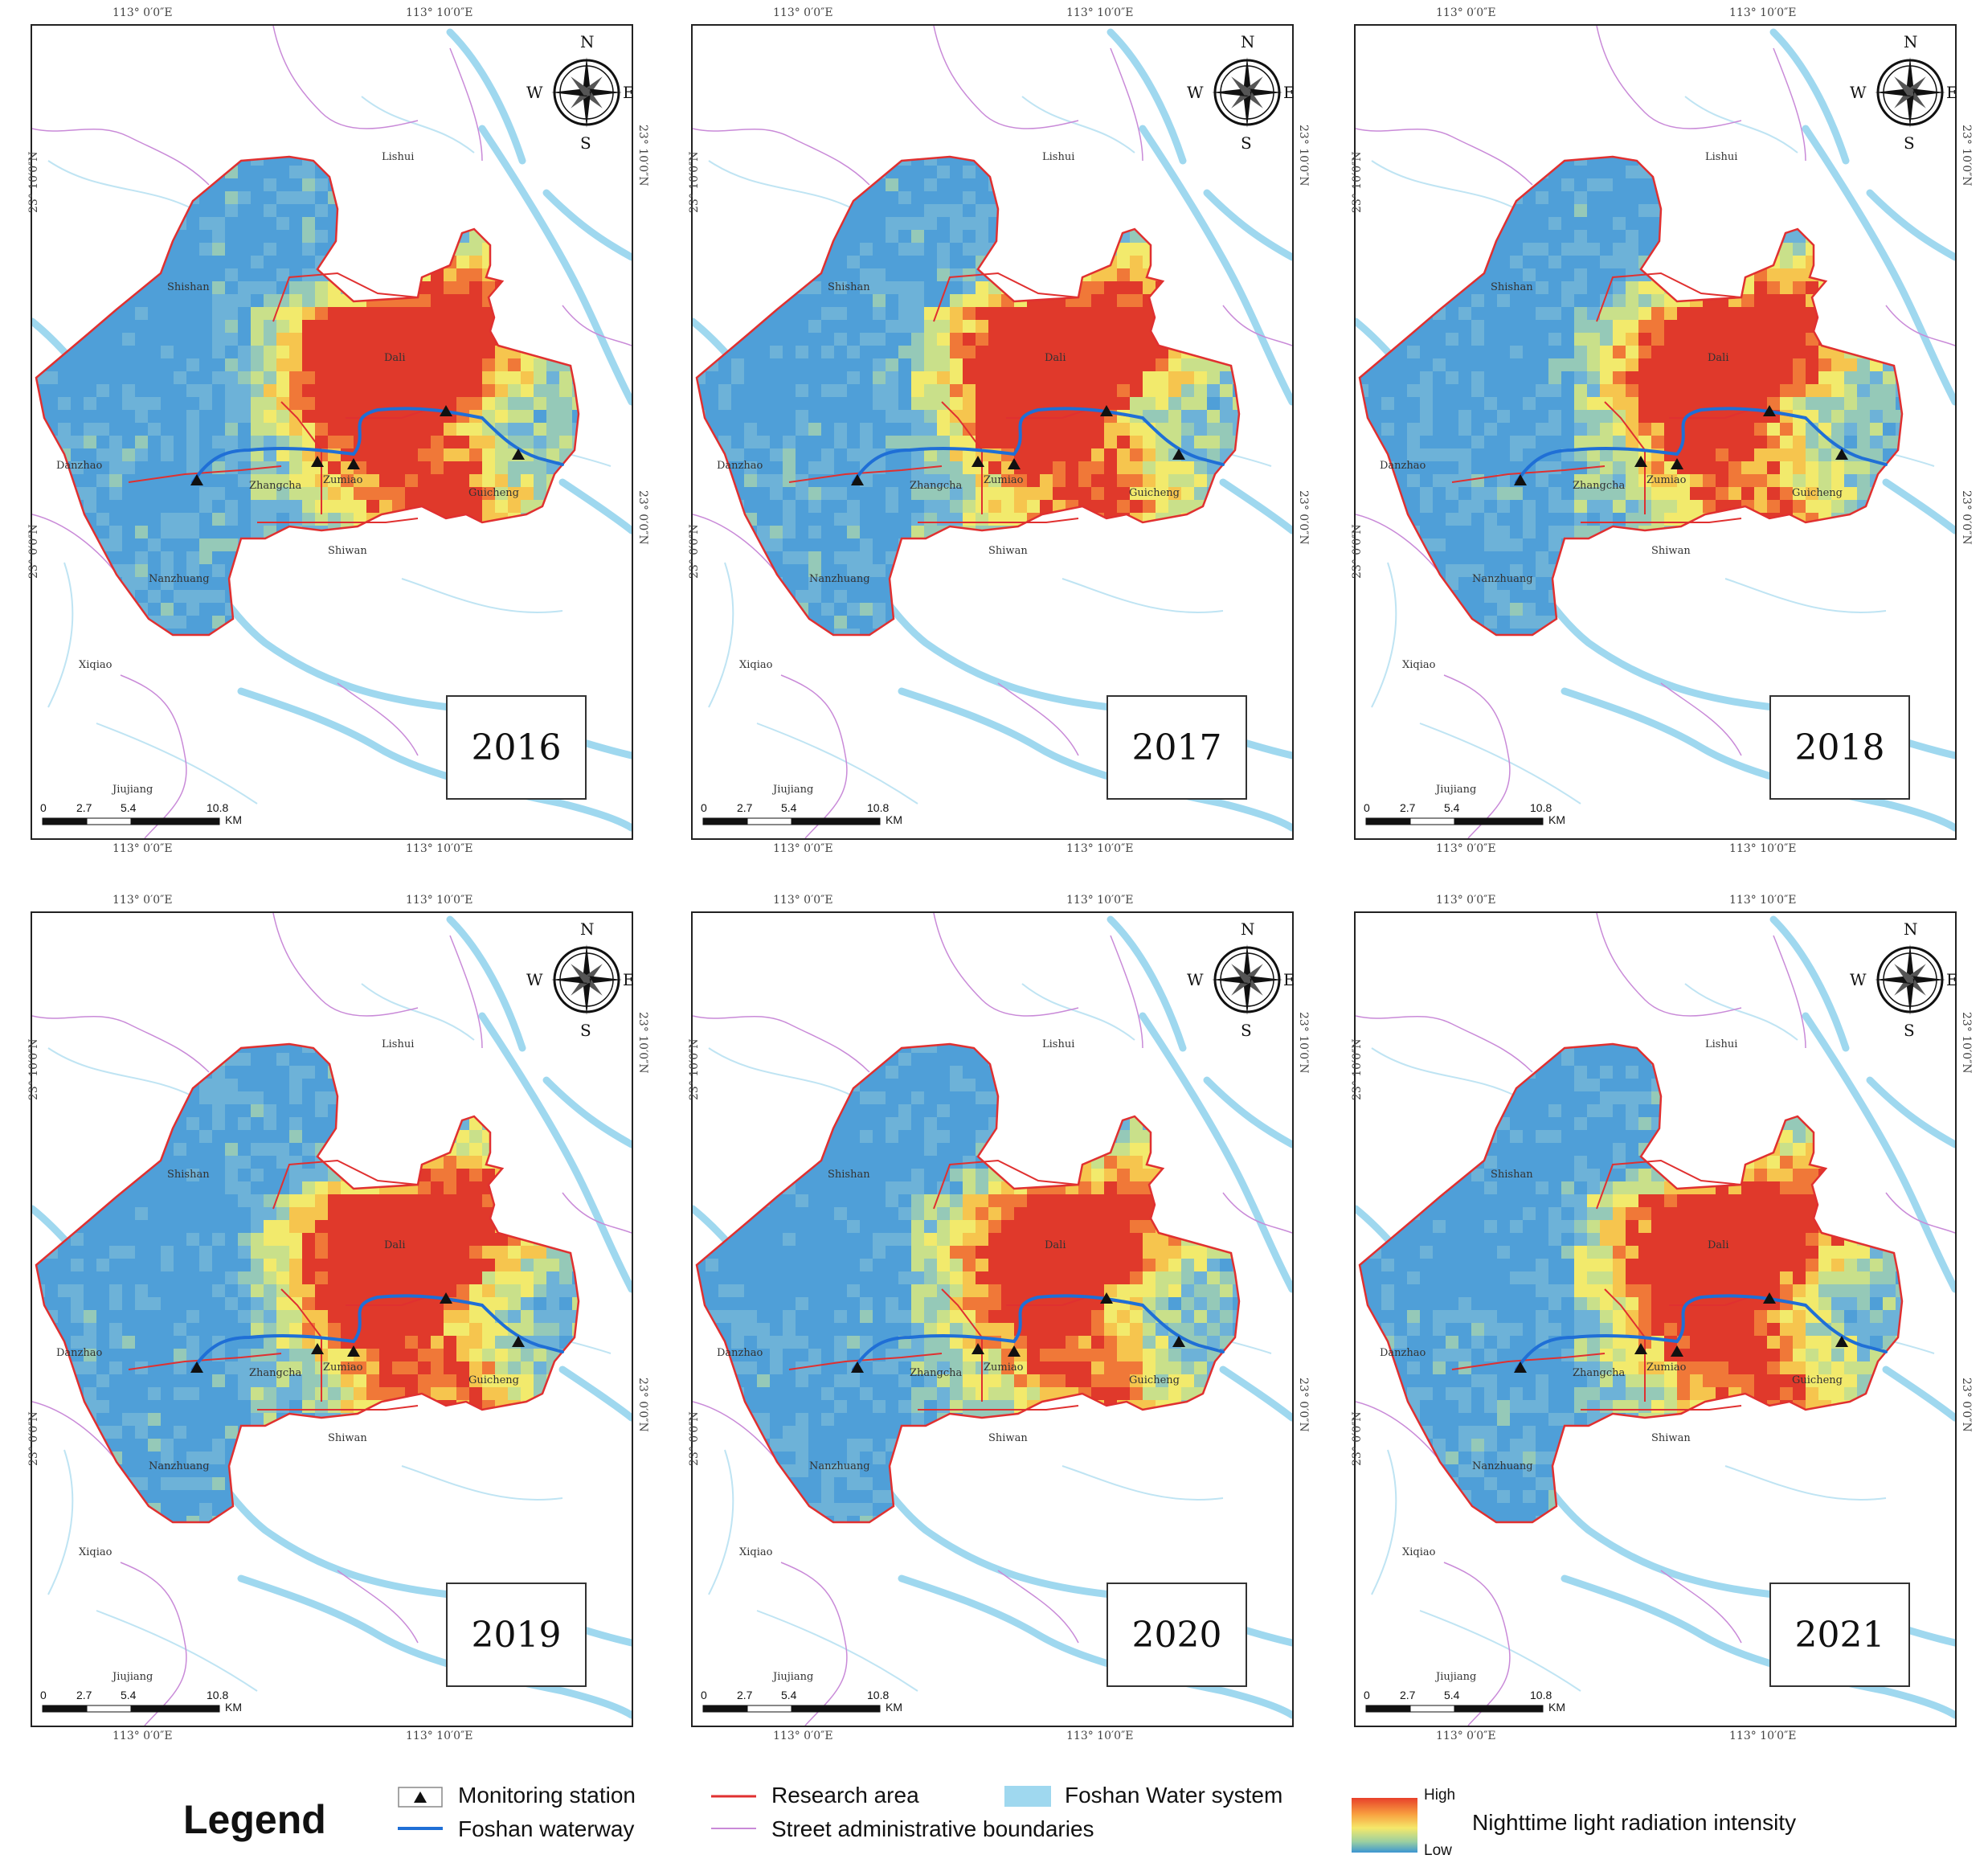 The width and height of the screenshot is (1988, 1863). What do you see at coordinates (1403, 466) in the screenshot?
I see `place-label-danzhao: Danzhao` at bounding box center [1403, 466].